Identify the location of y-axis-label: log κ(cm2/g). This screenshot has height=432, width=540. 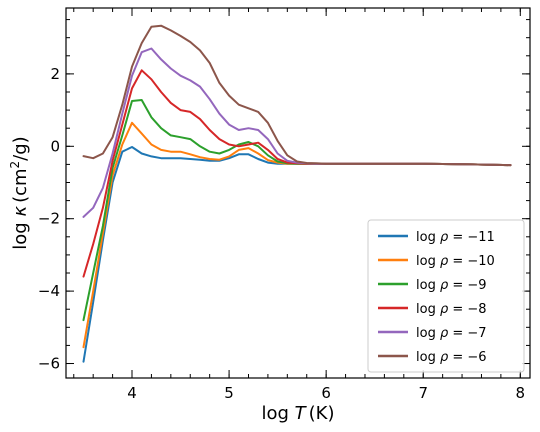
(19, 192).